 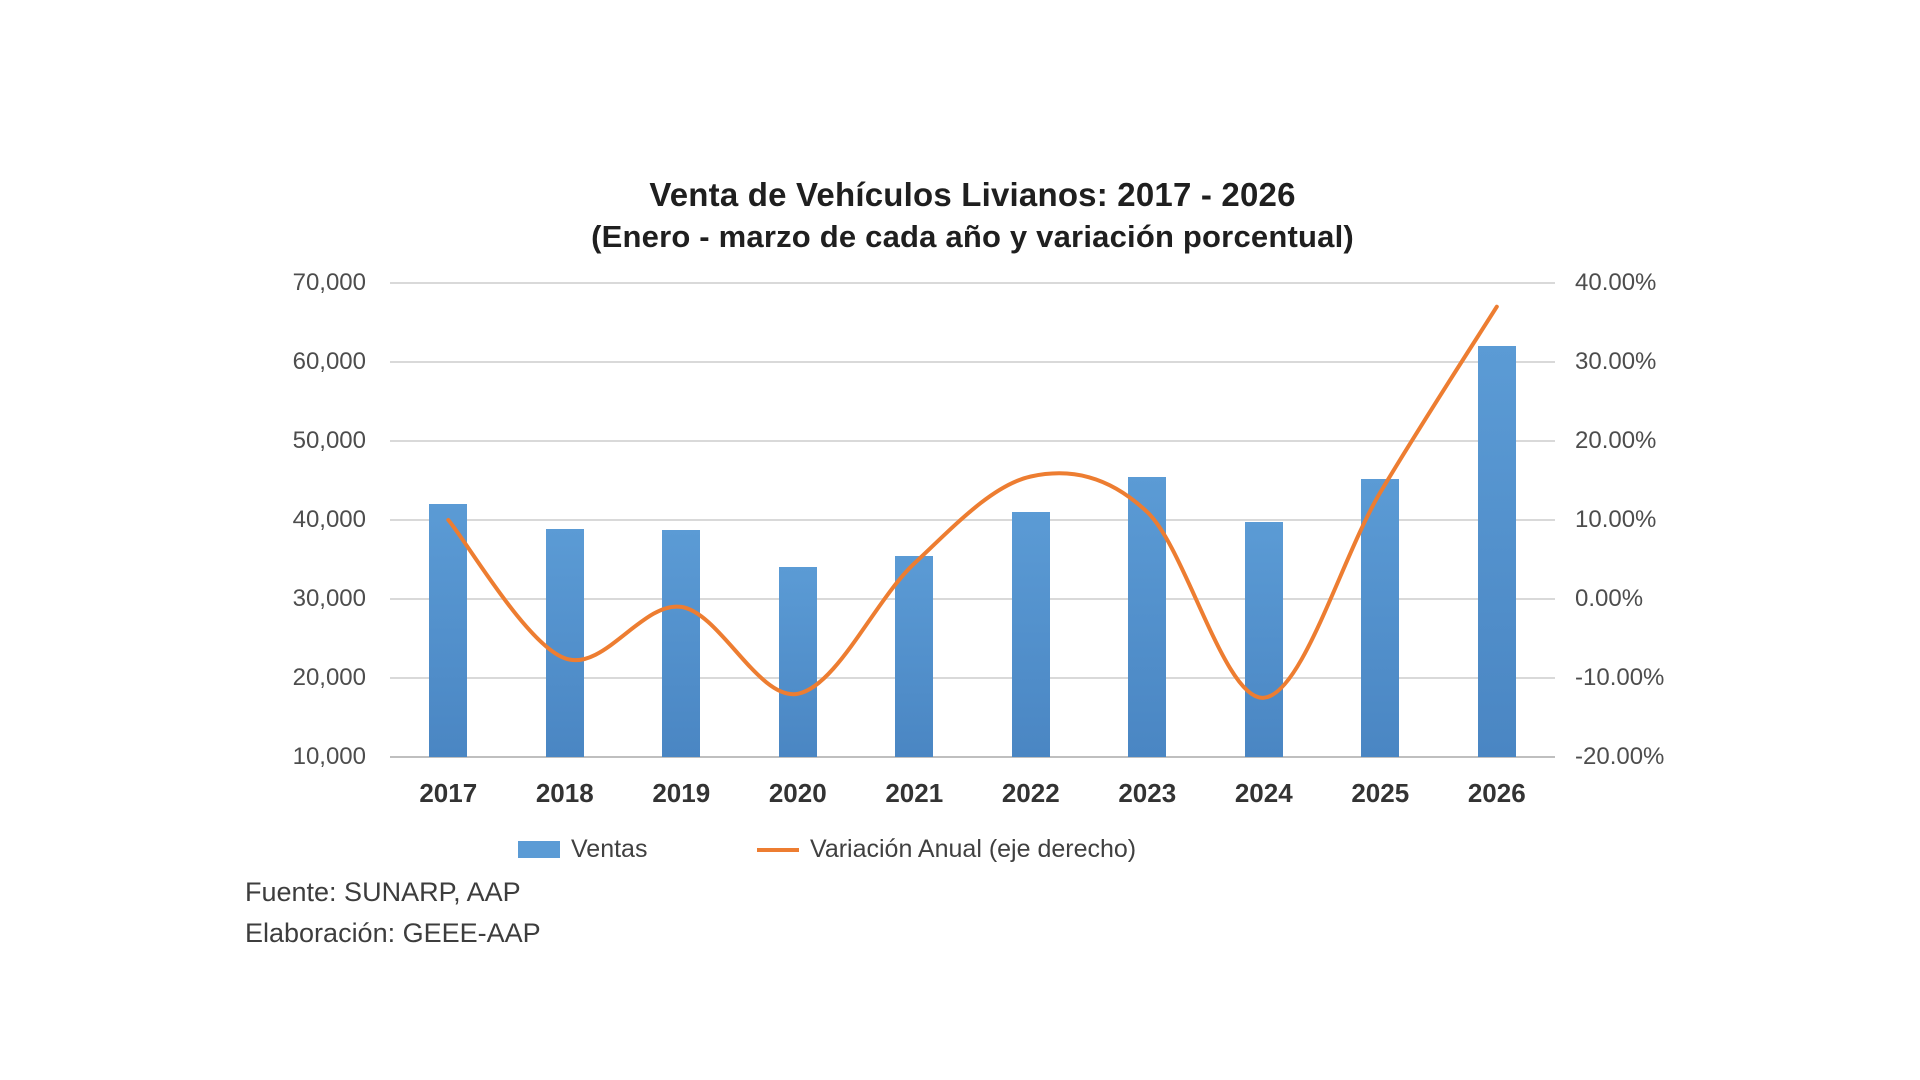 What do you see at coordinates (393, 933) in the screenshot?
I see `elaboration-note: Elaboración: GEEE-AAP` at bounding box center [393, 933].